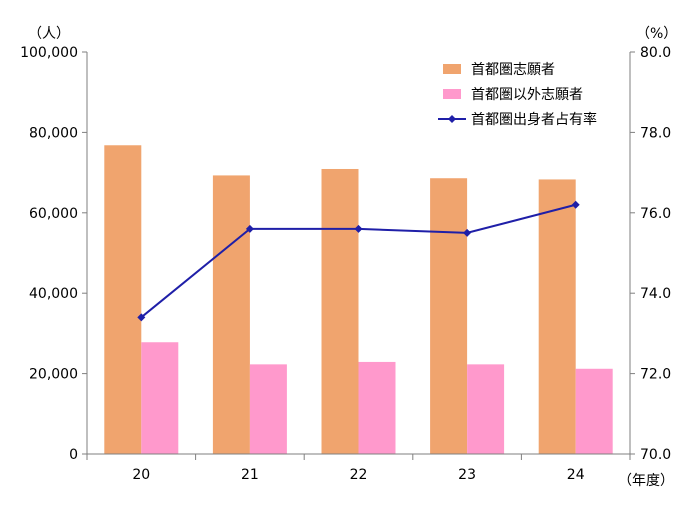 The width and height of the screenshot is (690, 523). Describe the element at coordinates (534, 119) in the screenshot. I see `legend-label-2: 首都圏出身者占有率` at that location.